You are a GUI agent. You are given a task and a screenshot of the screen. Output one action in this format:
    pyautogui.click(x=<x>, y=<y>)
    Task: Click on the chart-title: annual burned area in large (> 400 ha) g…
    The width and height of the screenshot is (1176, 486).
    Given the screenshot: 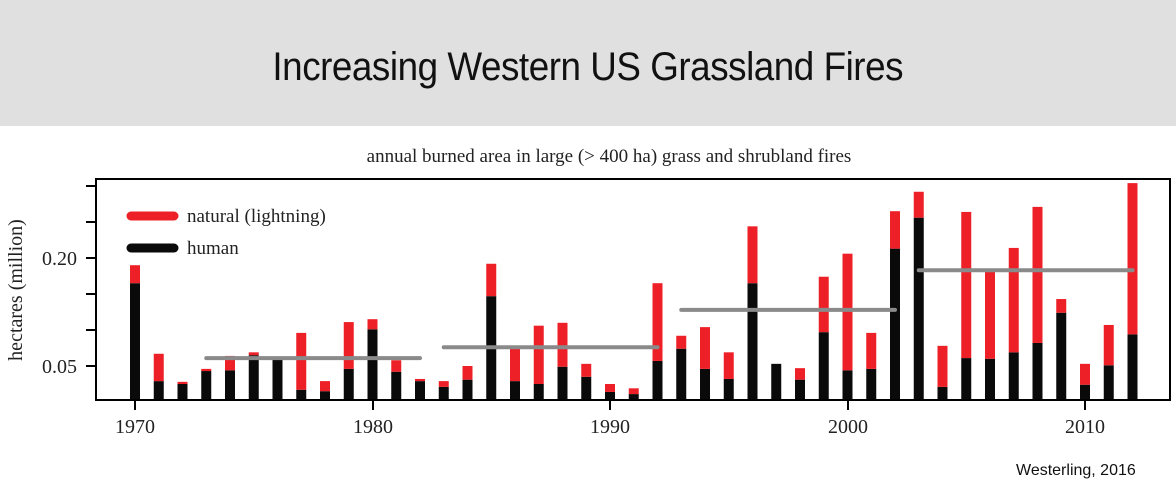 What is the action you would take?
    pyautogui.click(x=609, y=156)
    